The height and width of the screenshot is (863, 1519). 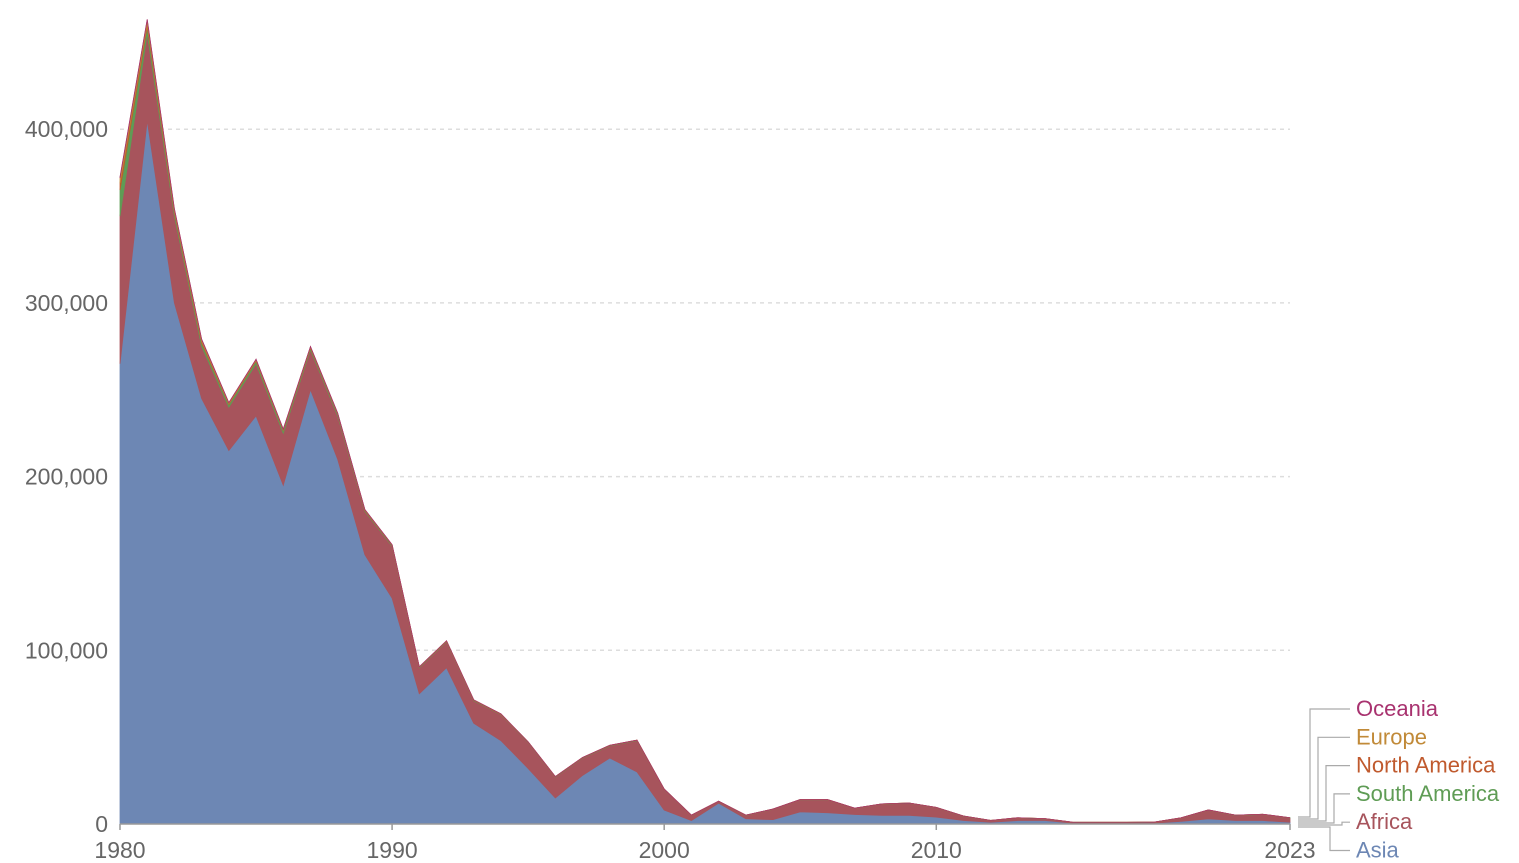 What do you see at coordinates (392, 850) in the screenshot?
I see `x-tick-label: 1990` at bounding box center [392, 850].